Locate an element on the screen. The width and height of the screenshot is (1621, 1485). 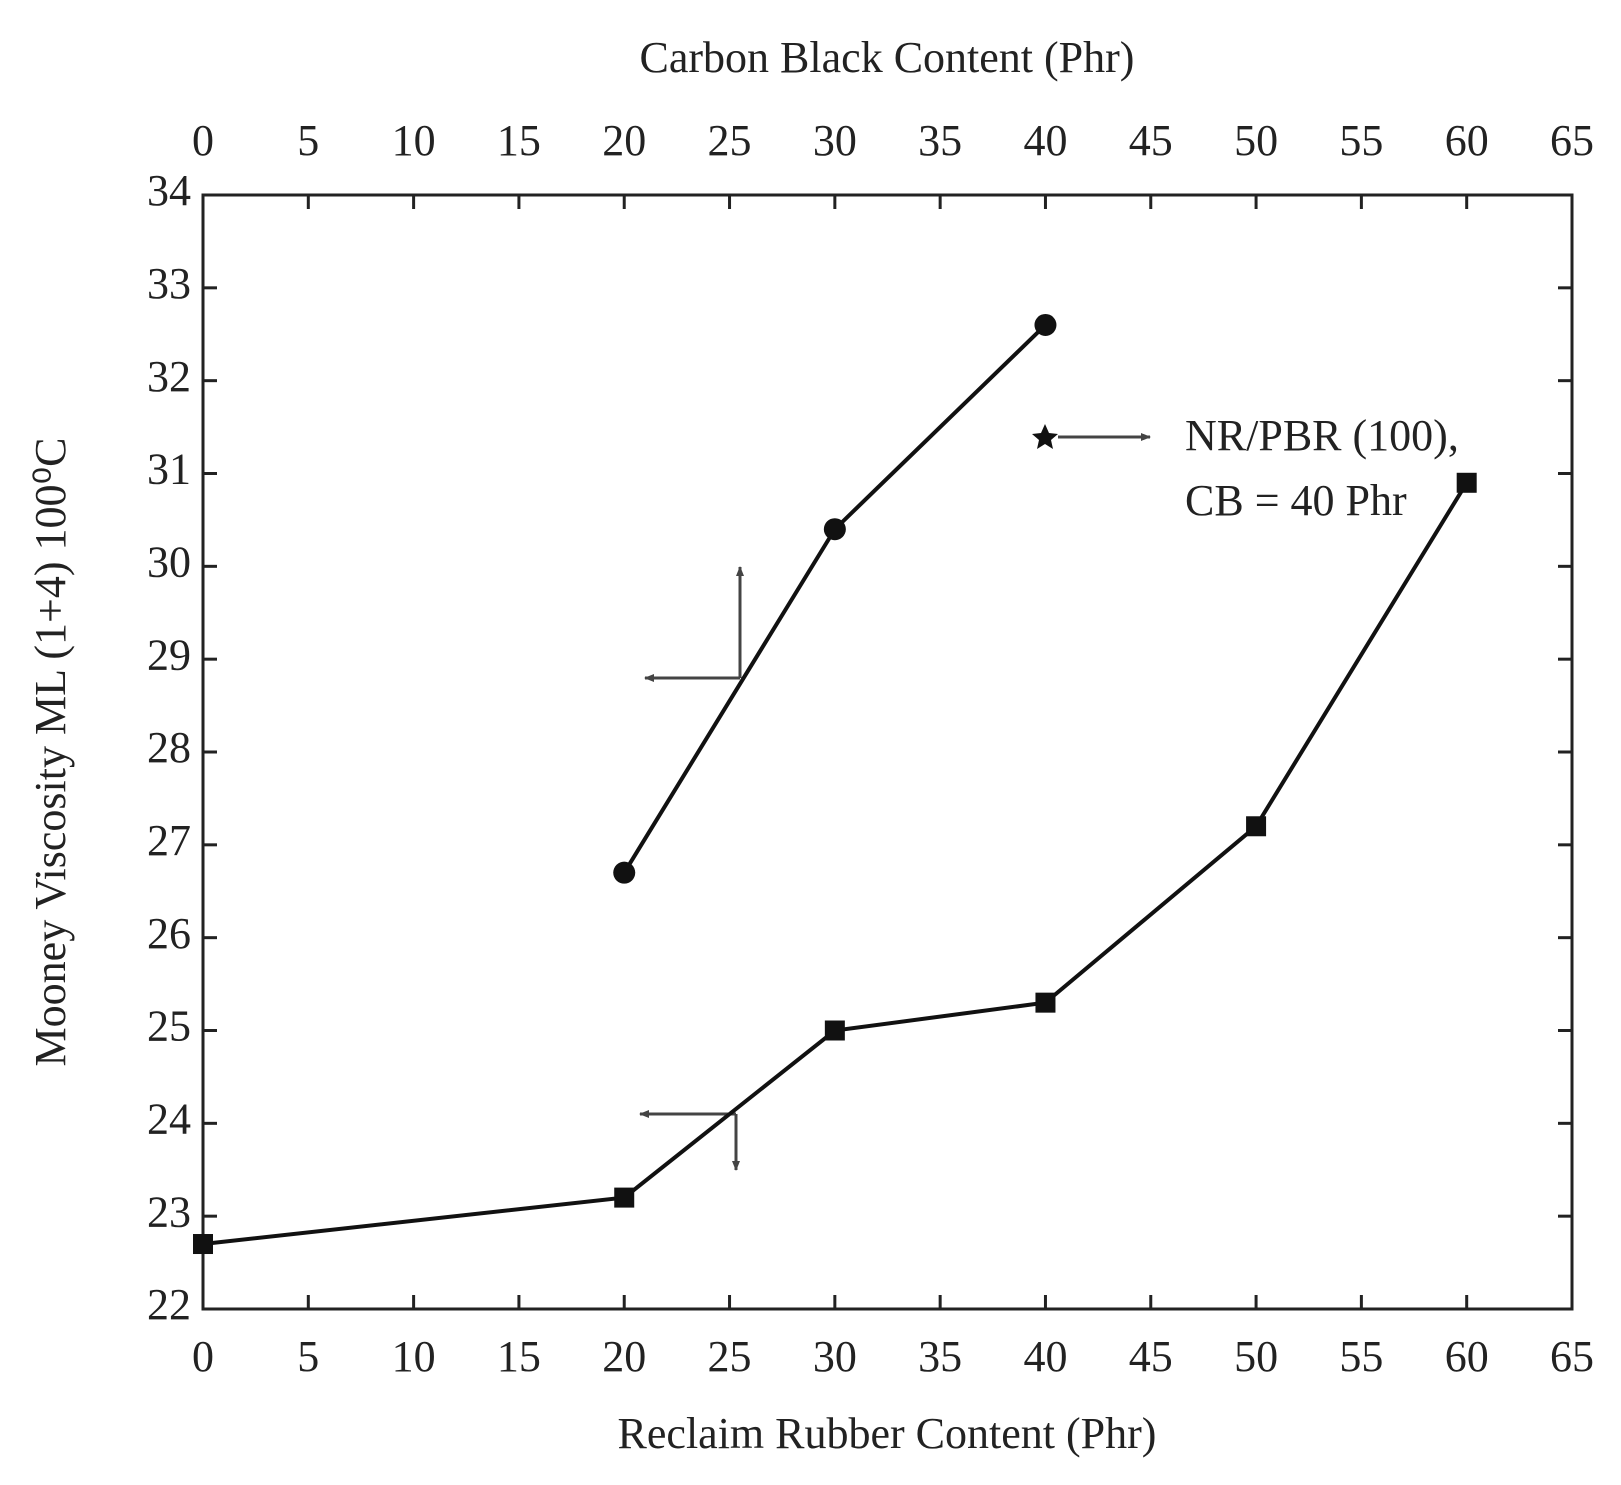
x-tick-label: 60 is located at coordinates (1467, 1356).